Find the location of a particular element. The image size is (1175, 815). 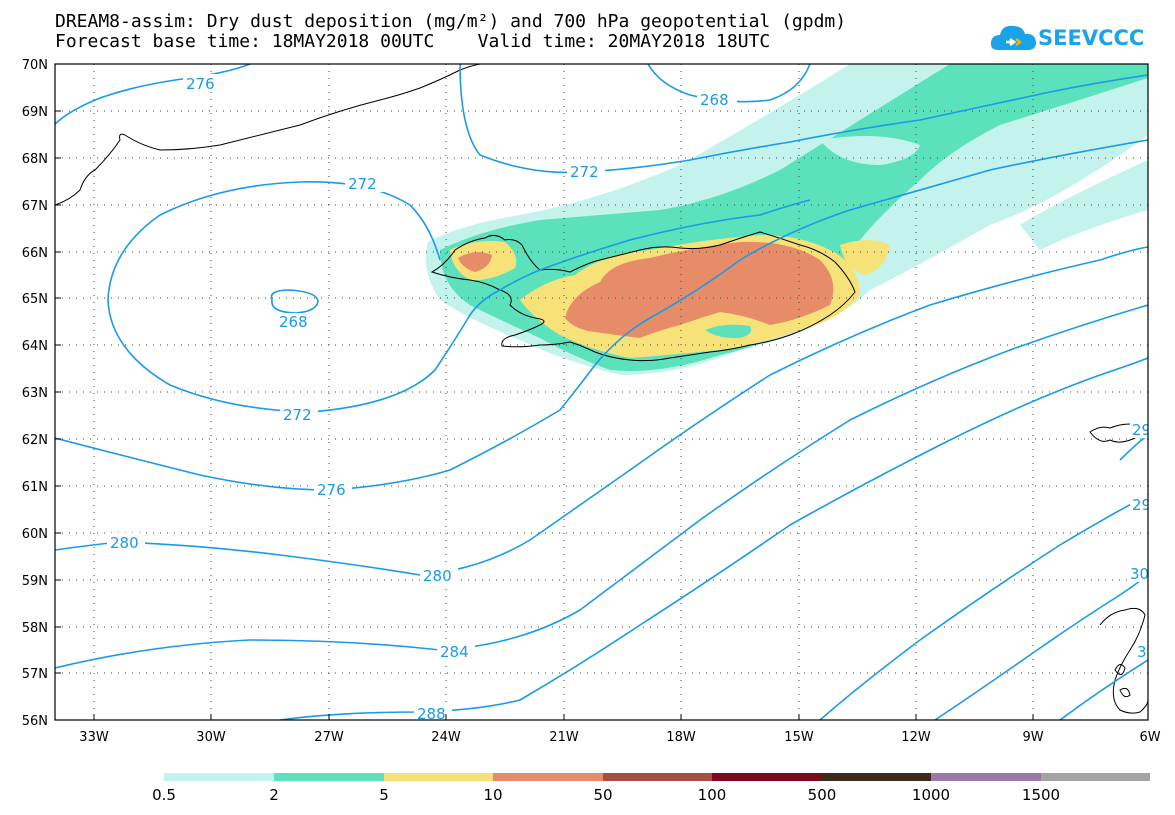

lat-label: 61N is located at coordinates (35, 487).